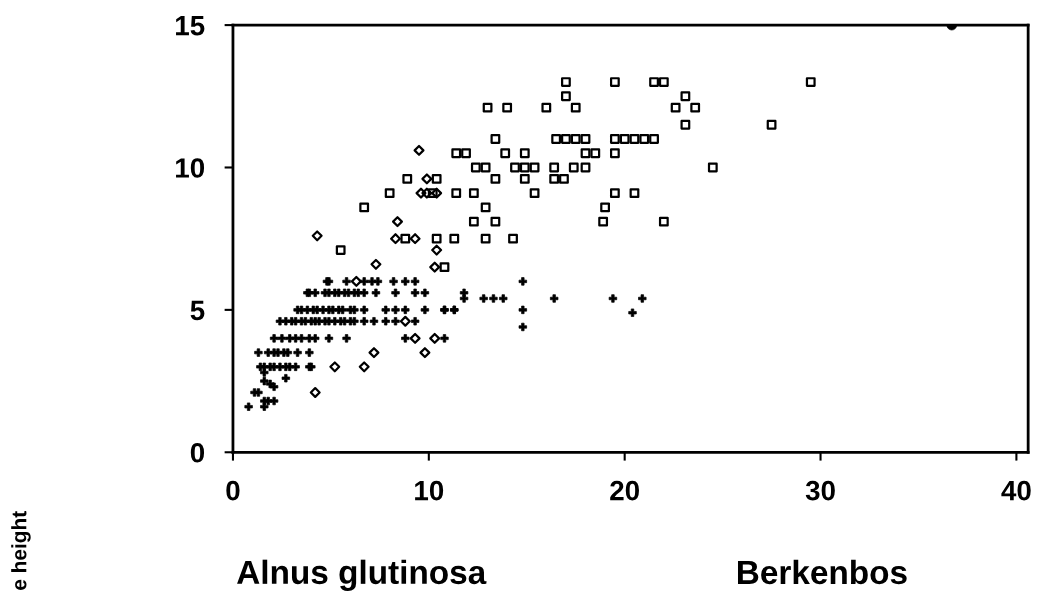 The width and height of the screenshot is (1047, 612). I want to click on y-tick-label: 5, so click(197, 310).